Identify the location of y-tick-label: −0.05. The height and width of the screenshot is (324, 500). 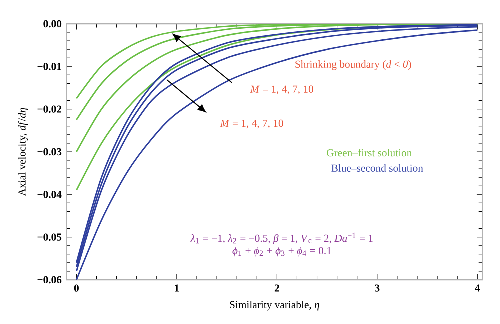
(50, 237).